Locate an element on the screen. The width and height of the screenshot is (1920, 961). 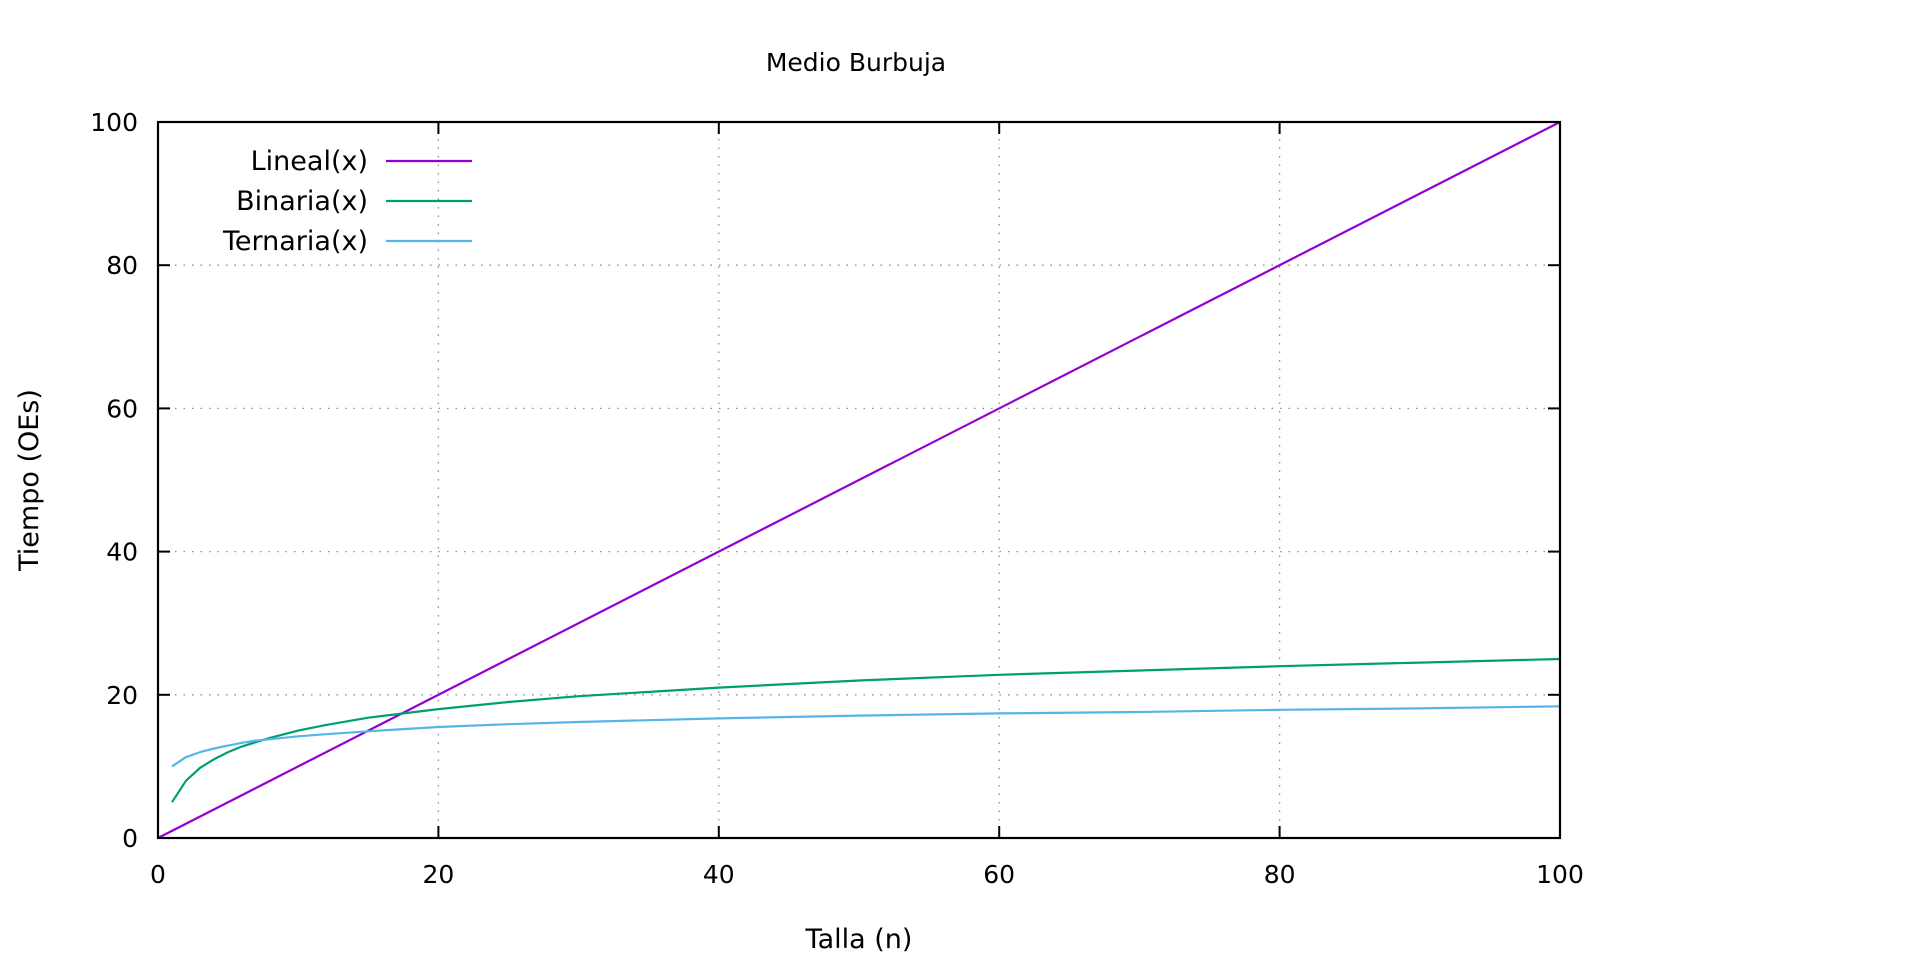
y-tick-label: 0 is located at coordinates (130, 838).